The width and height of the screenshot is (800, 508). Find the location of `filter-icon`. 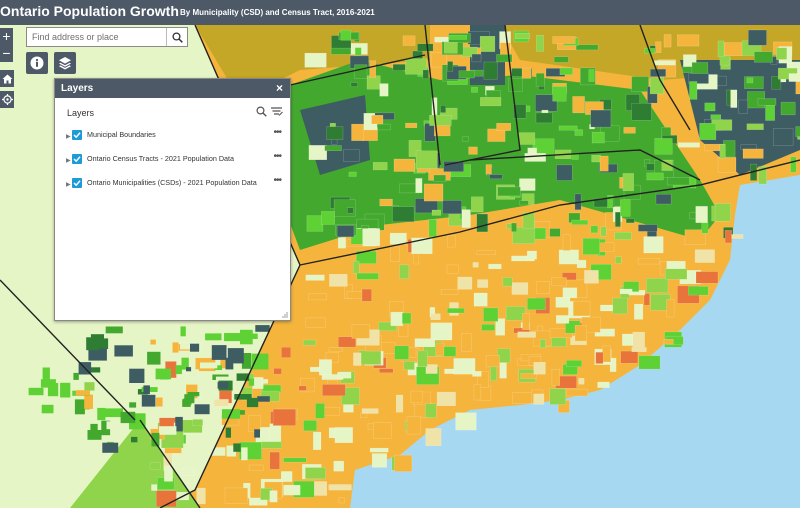

filter-icon is located at coordinates (276, 111).